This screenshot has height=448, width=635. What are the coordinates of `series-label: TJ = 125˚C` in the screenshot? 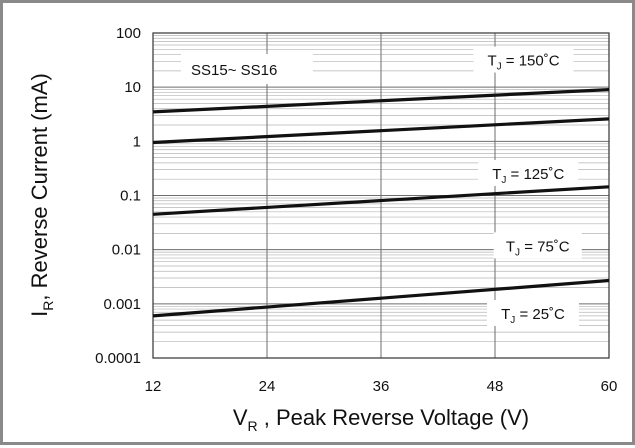 It's located at (528, 176).